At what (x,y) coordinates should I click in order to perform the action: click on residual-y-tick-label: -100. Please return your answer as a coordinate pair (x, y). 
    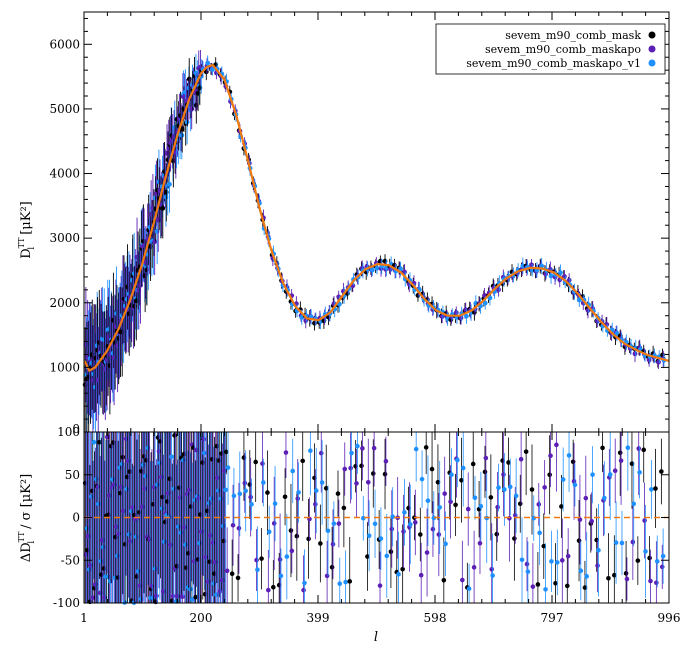
    Looking at the image, I should click on (66, 603).